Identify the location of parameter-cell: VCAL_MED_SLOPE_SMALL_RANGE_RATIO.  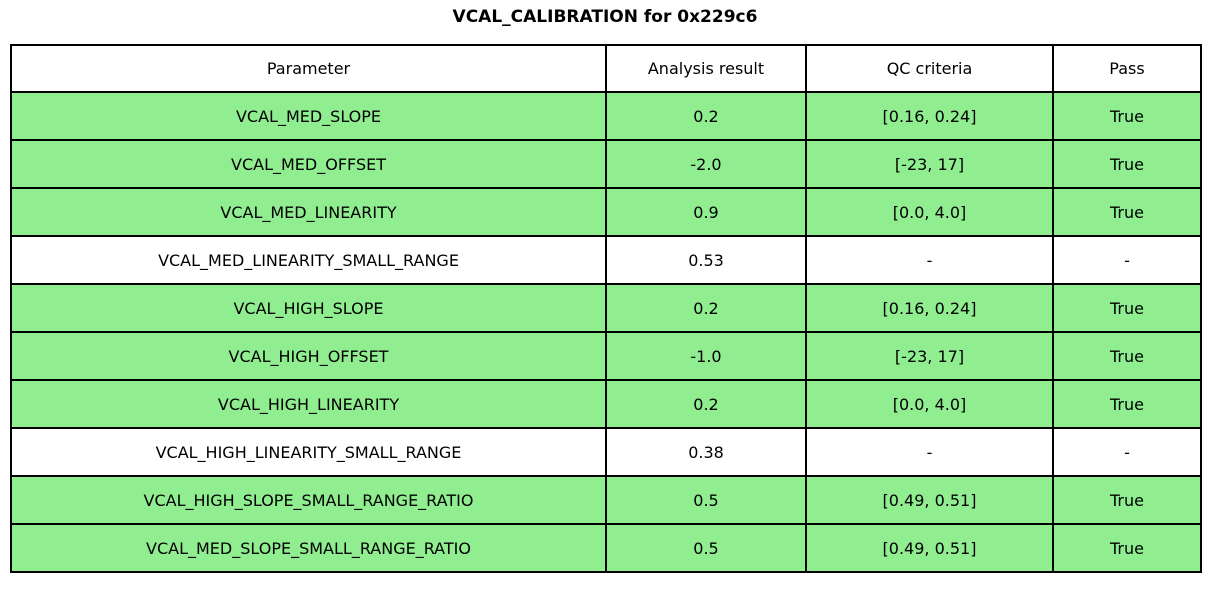
(308, 548).